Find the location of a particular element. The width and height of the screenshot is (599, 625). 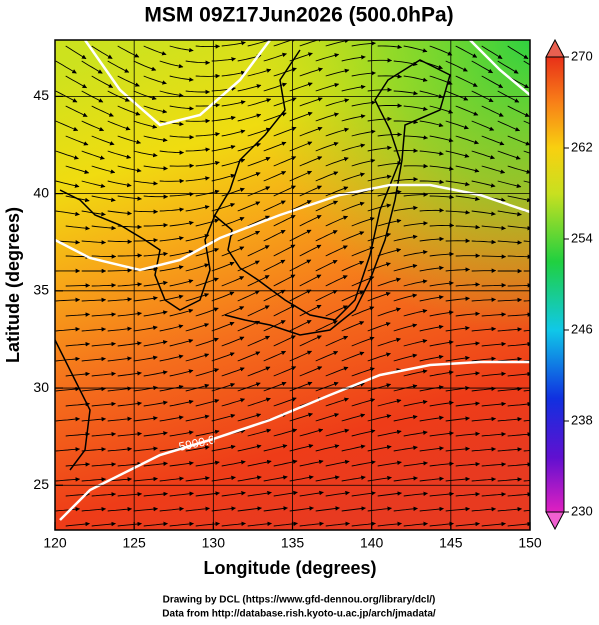

colorbar-tick-label: 230 is located at coordinates (582, 510).